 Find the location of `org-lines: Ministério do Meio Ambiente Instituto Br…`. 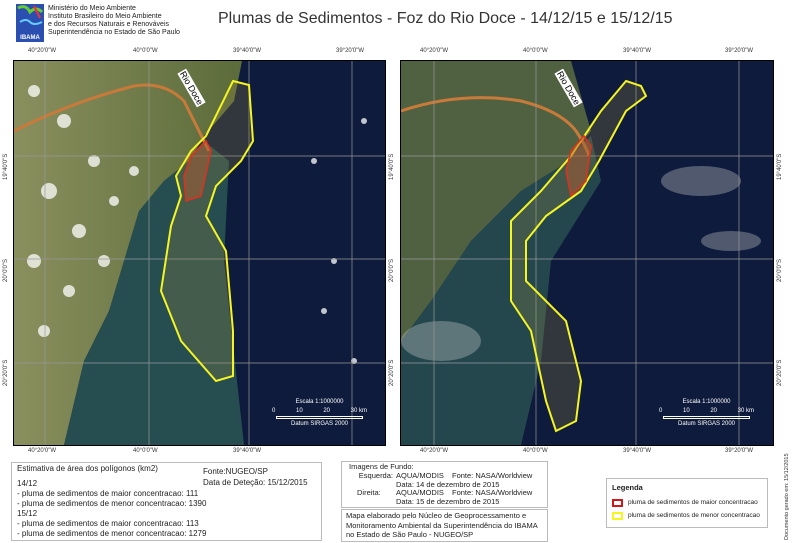

org-lines: Ministério do Meio Ambiente Instituto Br… is located at coordinates (114, 21).